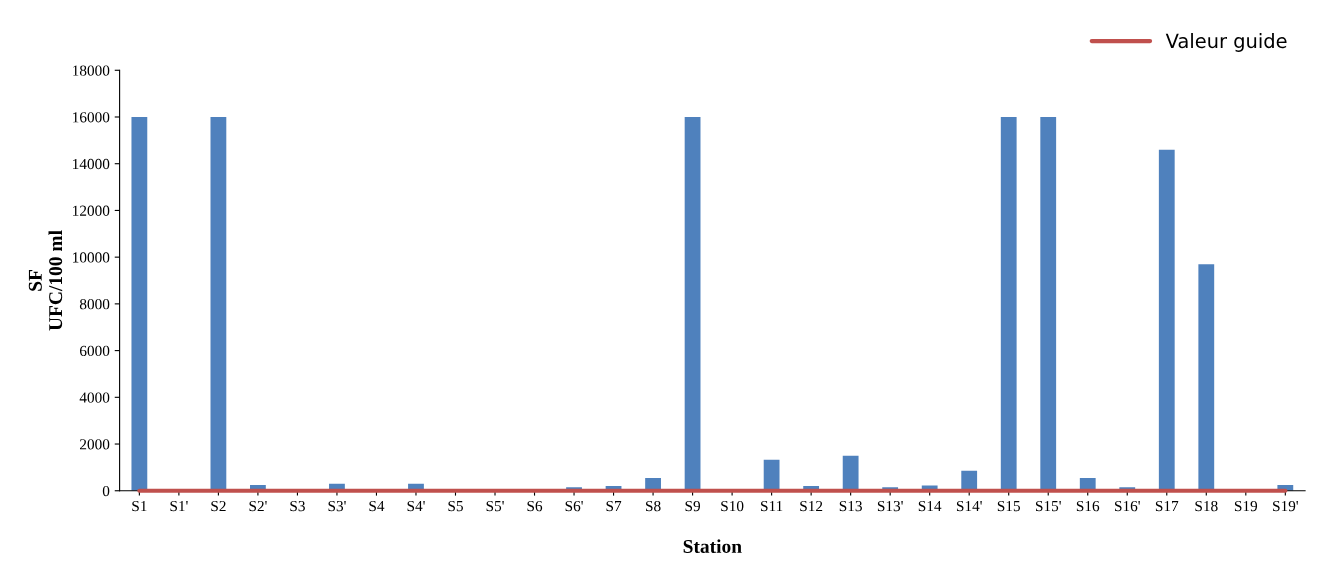 This screenshot has height=576, width=1329. I want to click on x-tick-label: S19, so click(1246, 506).